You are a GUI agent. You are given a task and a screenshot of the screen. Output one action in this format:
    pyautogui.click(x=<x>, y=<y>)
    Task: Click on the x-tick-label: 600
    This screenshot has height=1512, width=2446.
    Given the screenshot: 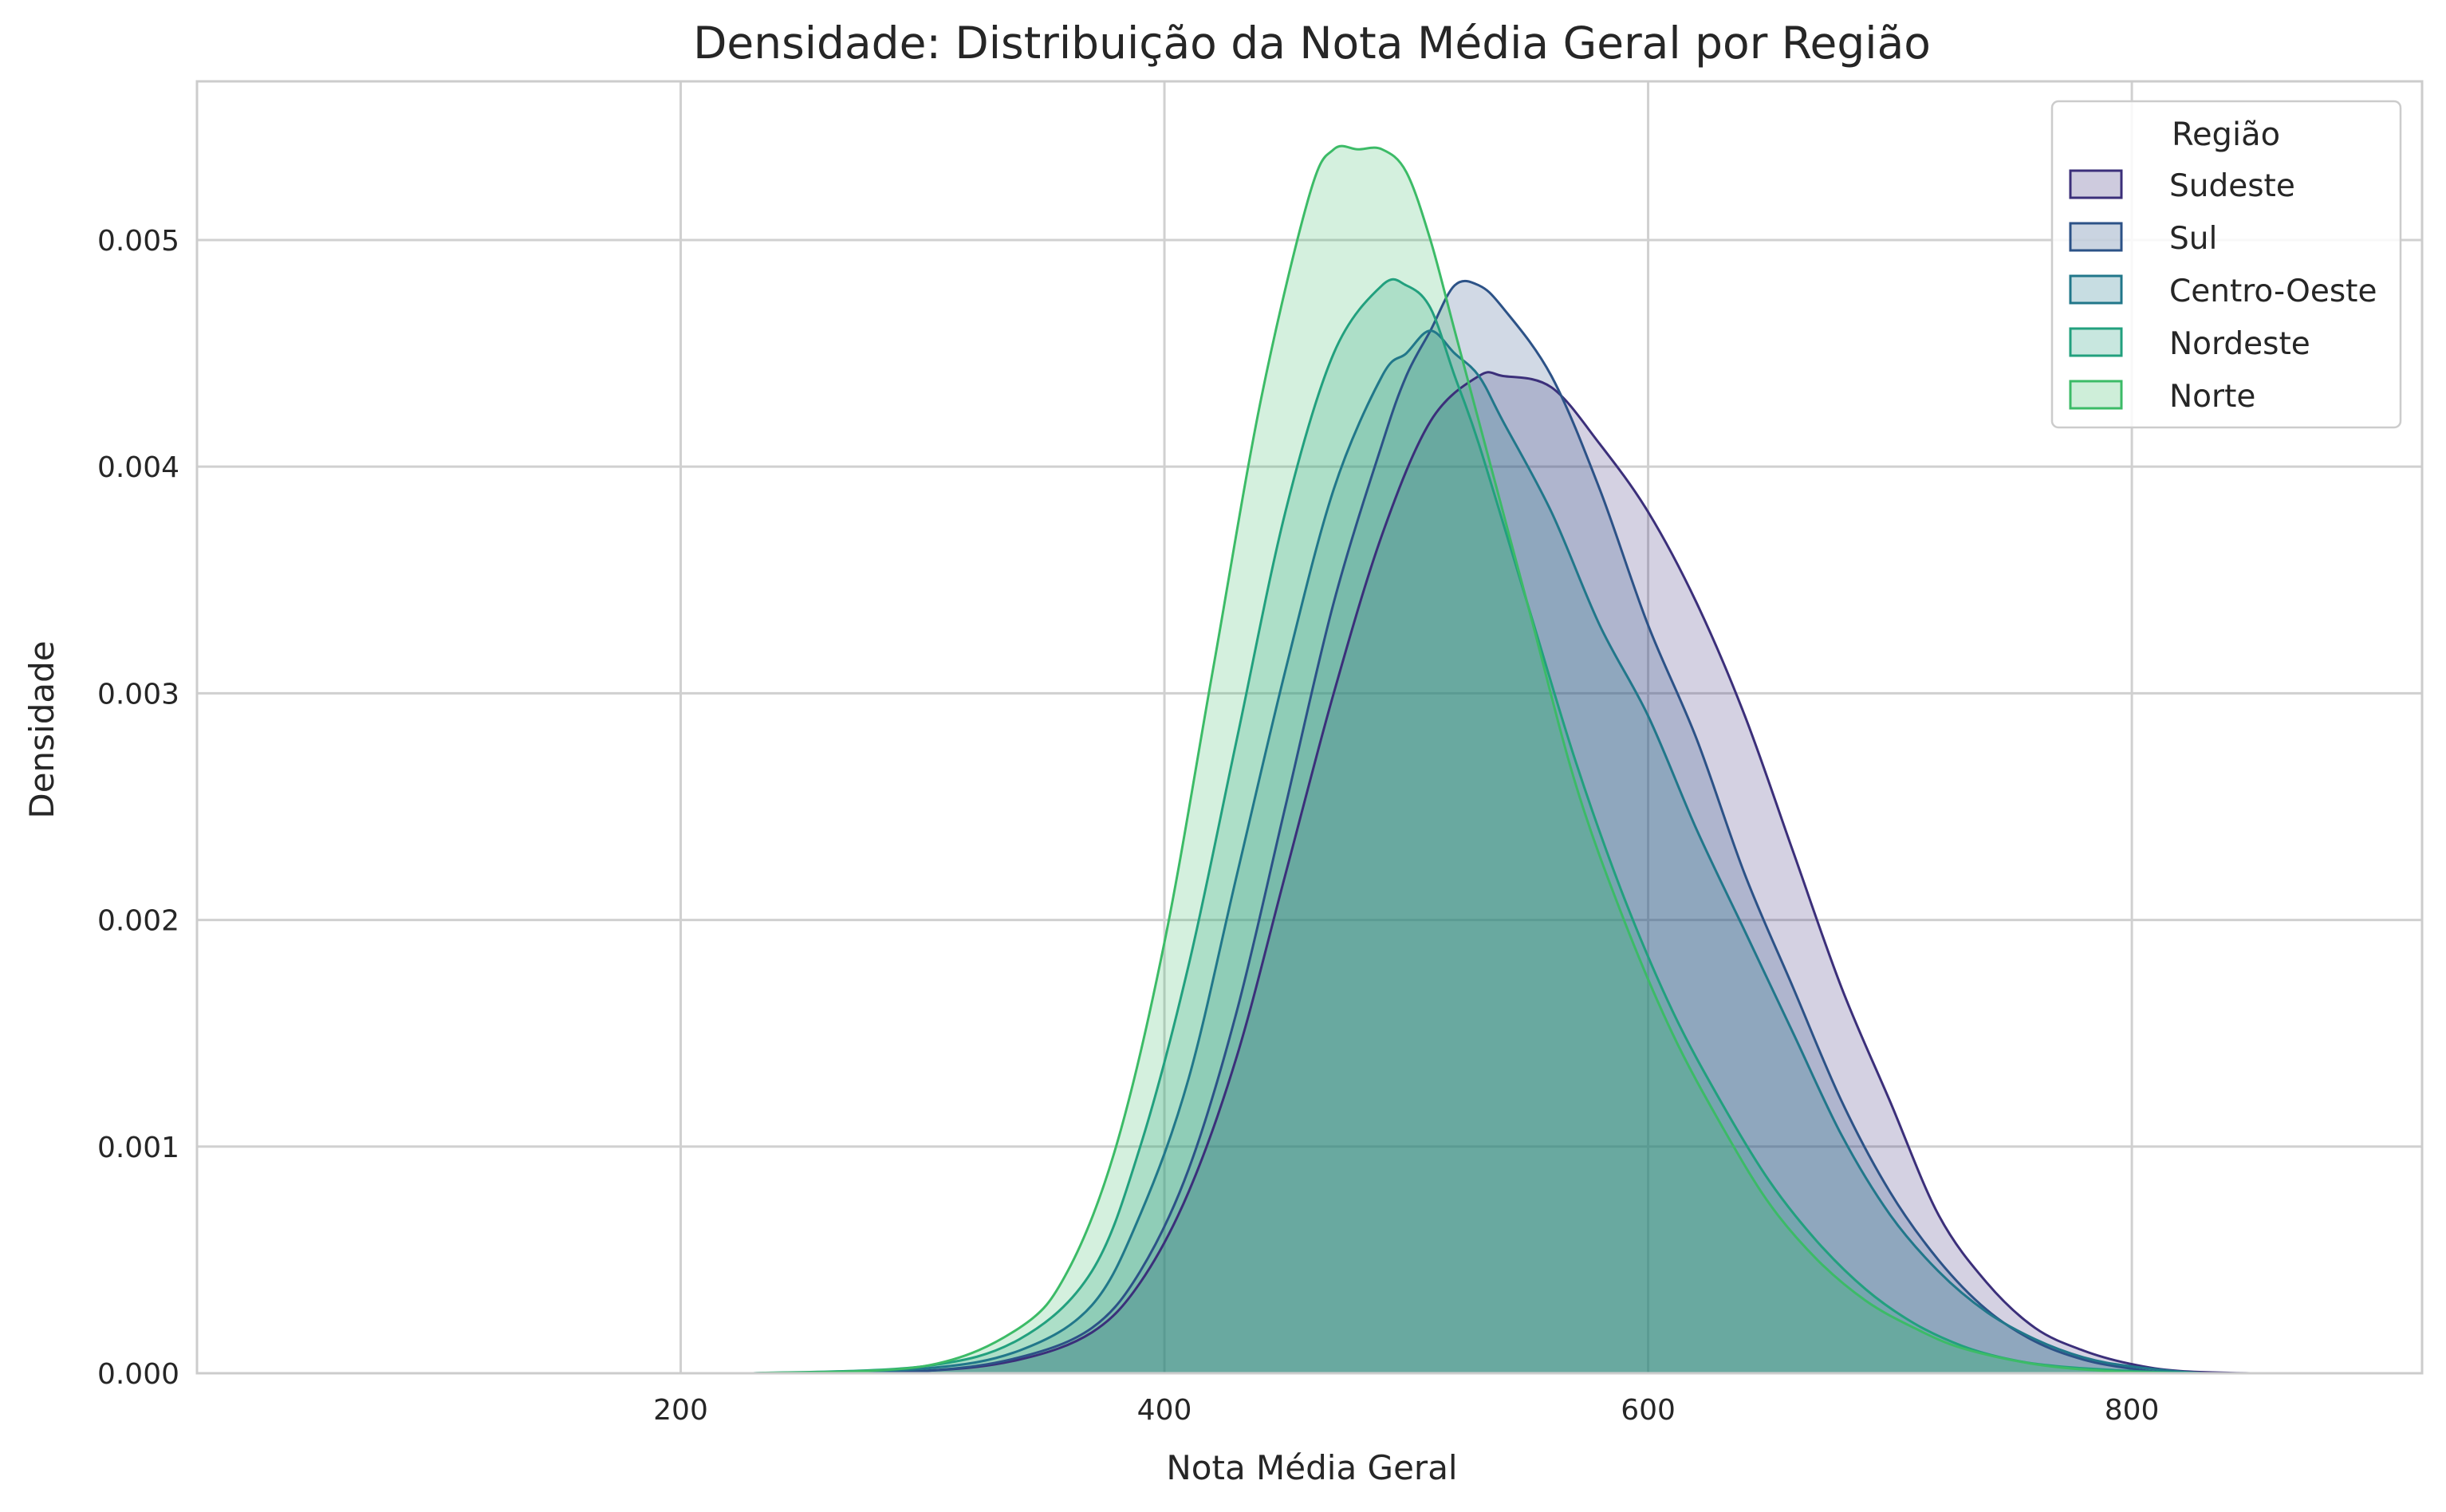 What is the action you would take?
    pyautogui.click(x=1649, y=1410)
    